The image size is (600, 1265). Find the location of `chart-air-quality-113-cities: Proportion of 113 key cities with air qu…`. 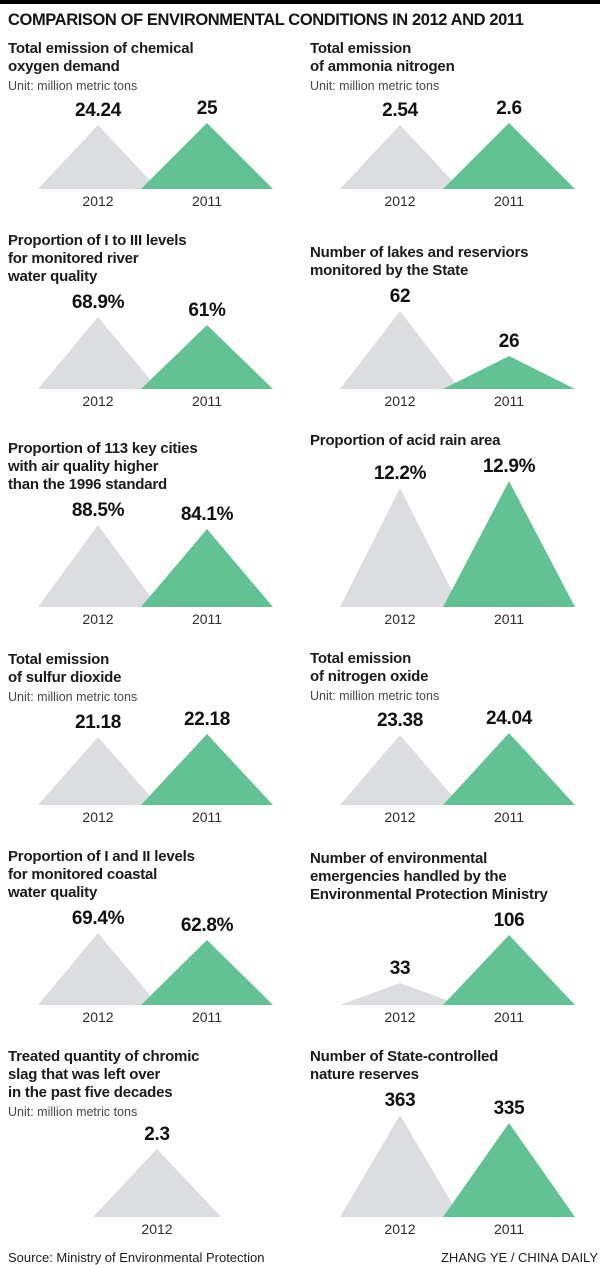

chart-air-quality-113-cities: Proportion of 113 key cities with air qu… is located at coordinates (159, 536).